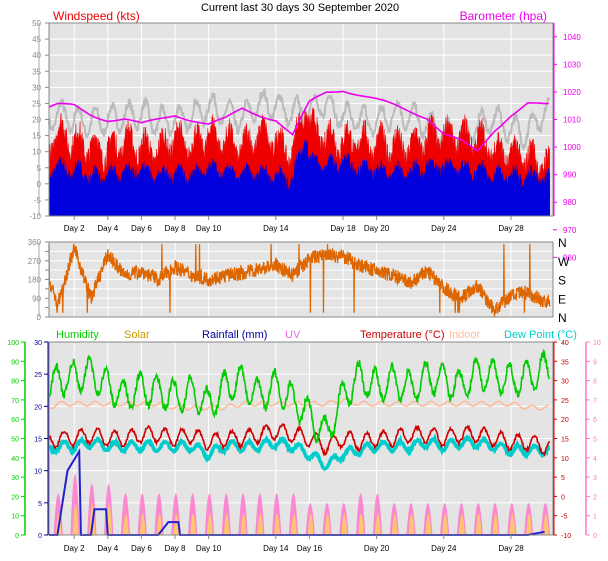  Describe the element at coordinates (511, 548) in the screenshot. I see `climate-x-tick-label: Day 28` at that location.